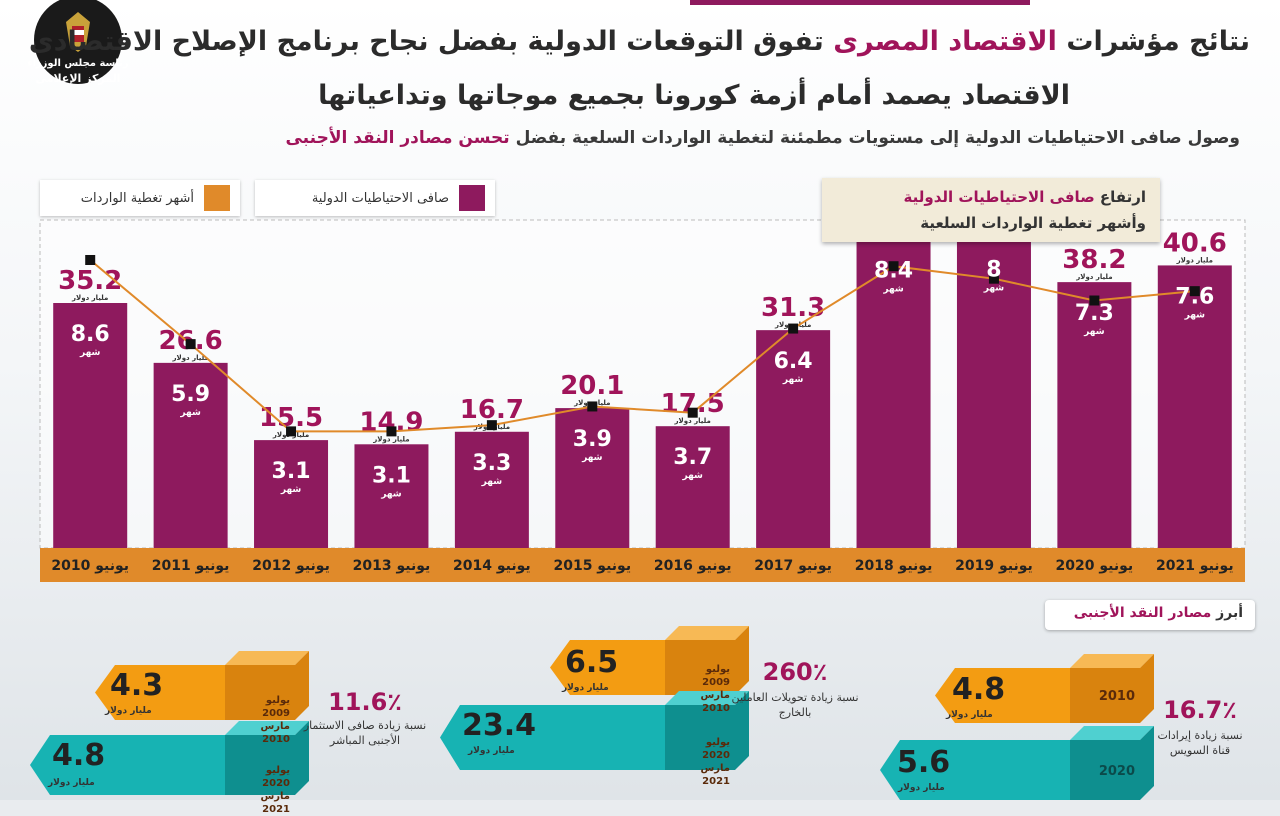 This screenshot has width=1280, height=816. Describe the element at coordinates (1194, 296) in the screenshot. I see `data-label-imports-11: 7.6` at that location.